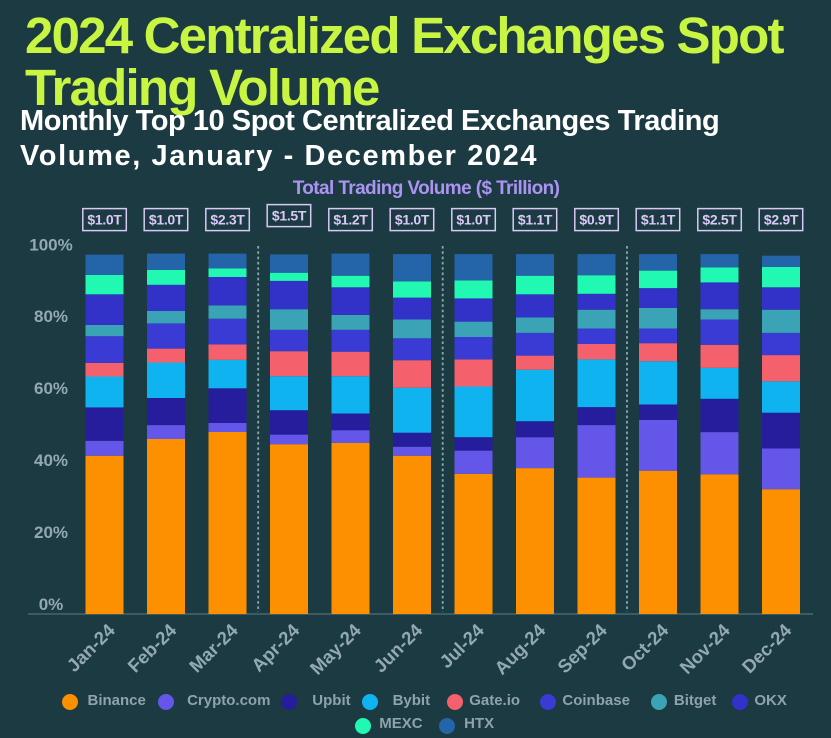  I want to click on svg-text: Feb-24, so click(152, 648).